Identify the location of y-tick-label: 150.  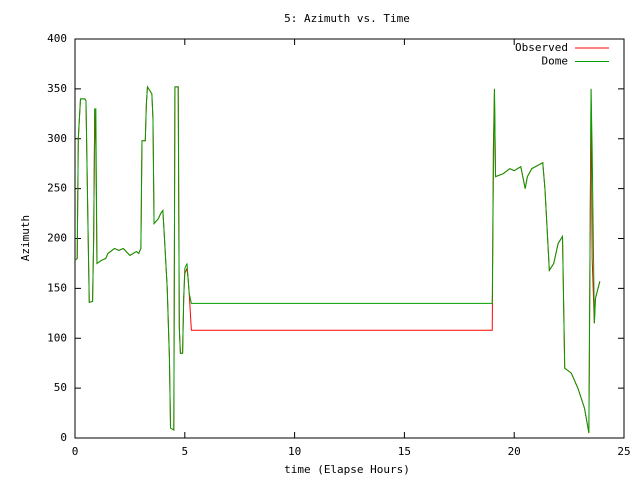
(57, 287).